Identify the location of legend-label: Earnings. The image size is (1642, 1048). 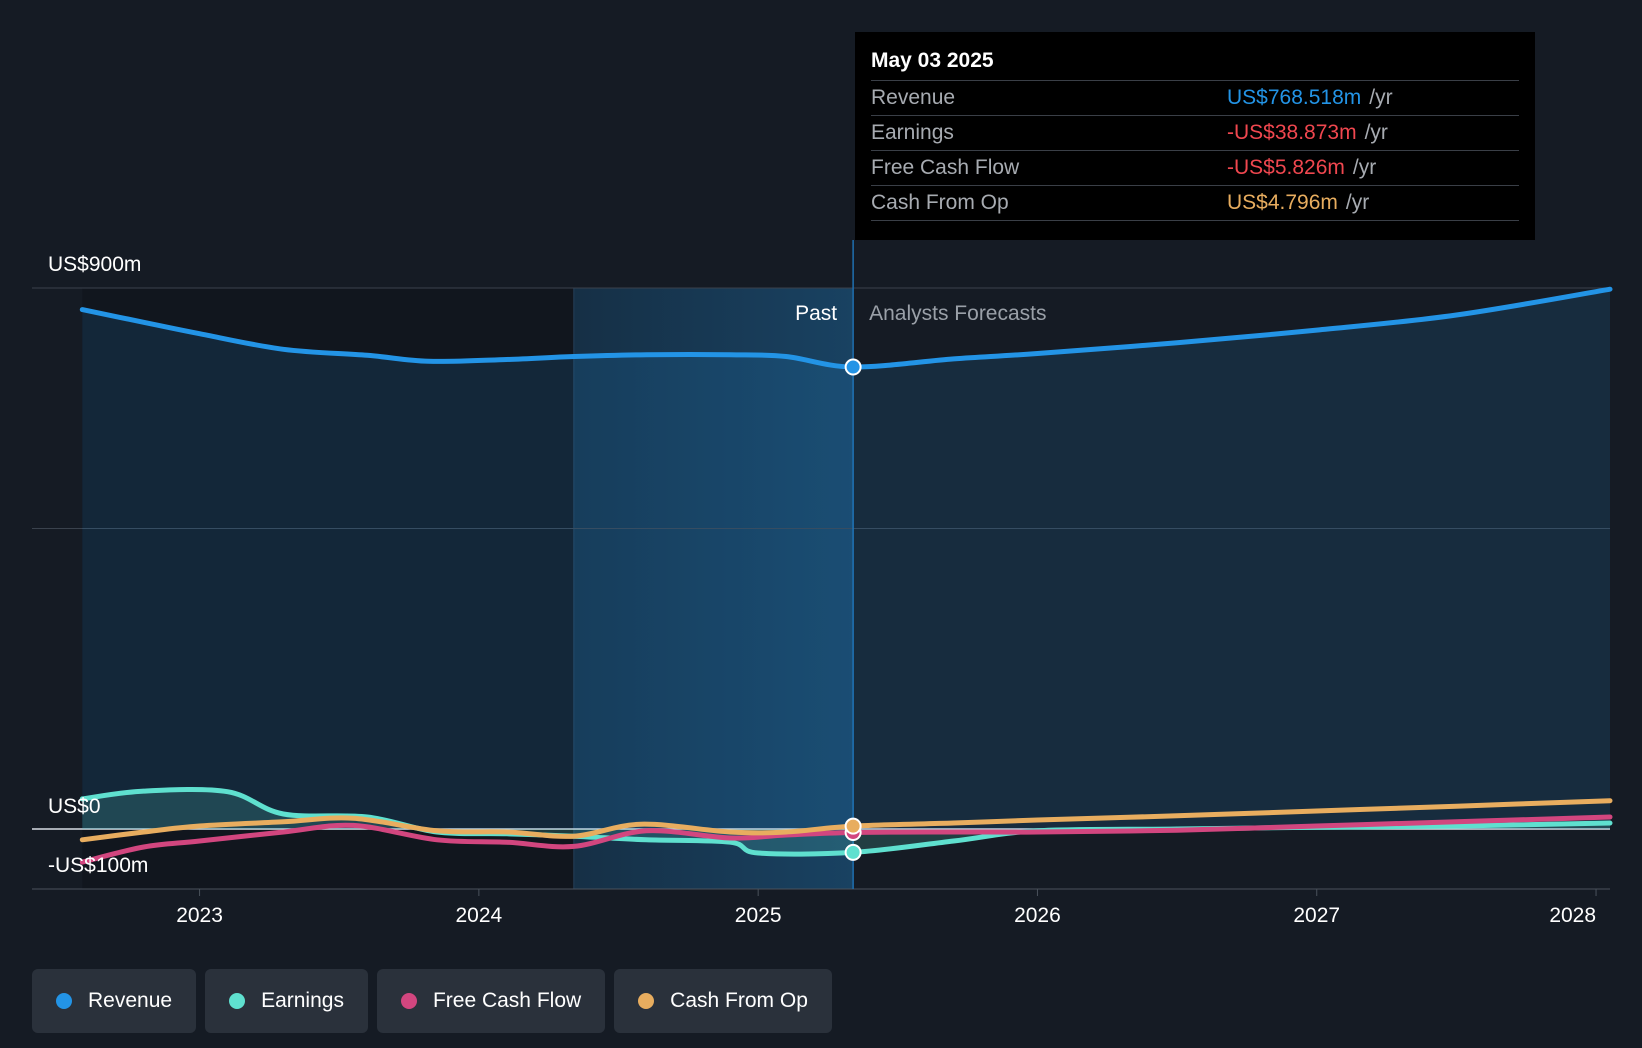
(302, 1000).